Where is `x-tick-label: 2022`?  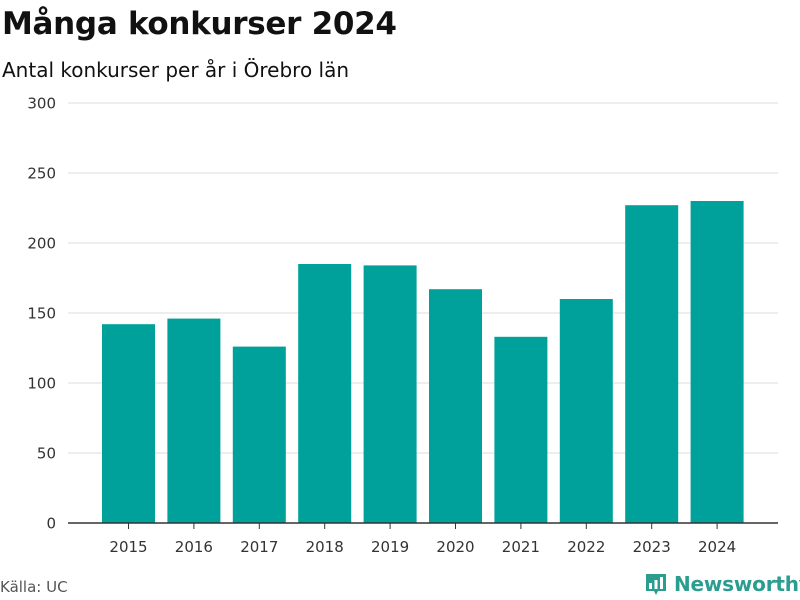
x-tick-label: 2022 is located at coordinates (586, 547).